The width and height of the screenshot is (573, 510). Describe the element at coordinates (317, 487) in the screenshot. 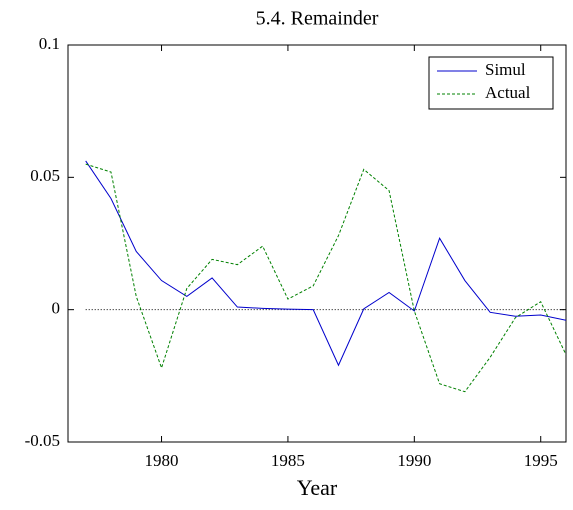

I see `x-axis-label: Year` at that location.